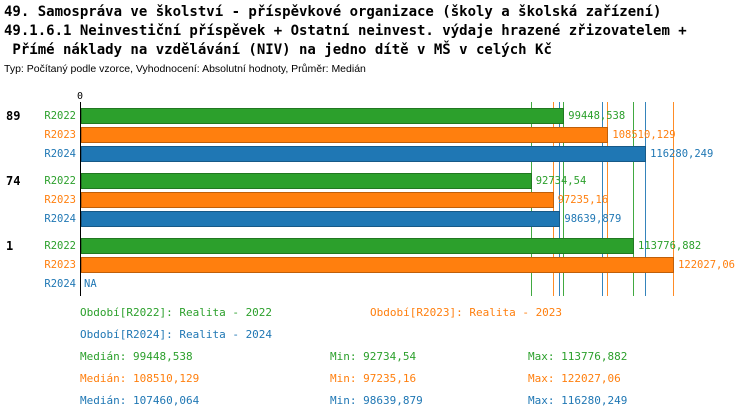  I want to click on marker-line-max-r2023, so click(674, 199).